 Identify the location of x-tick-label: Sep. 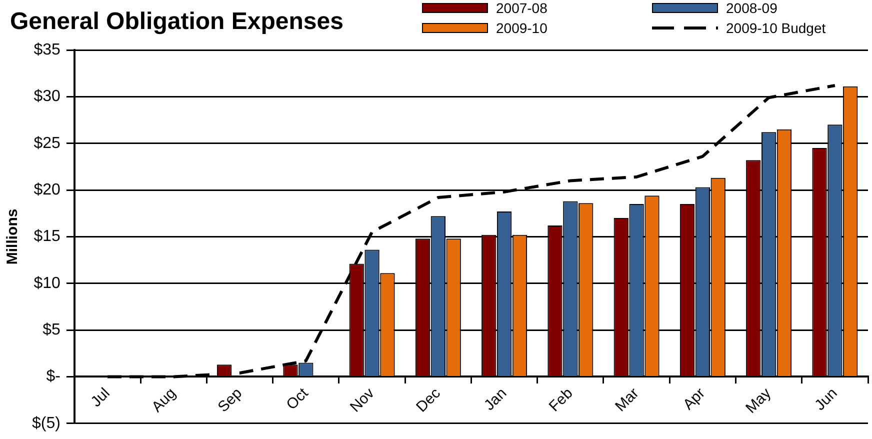
(230, 400).